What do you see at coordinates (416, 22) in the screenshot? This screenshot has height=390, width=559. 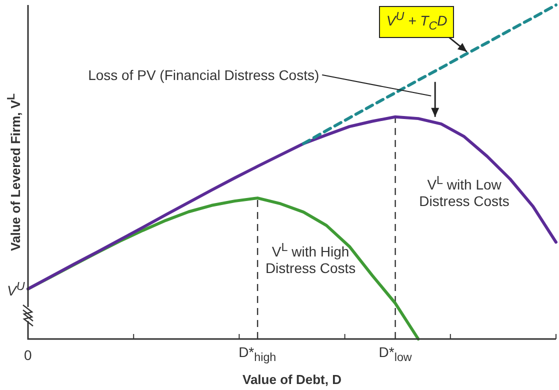 I see `series-label: V$^{U}$ + T$_{C}$D` at bounding box center [416, 22].